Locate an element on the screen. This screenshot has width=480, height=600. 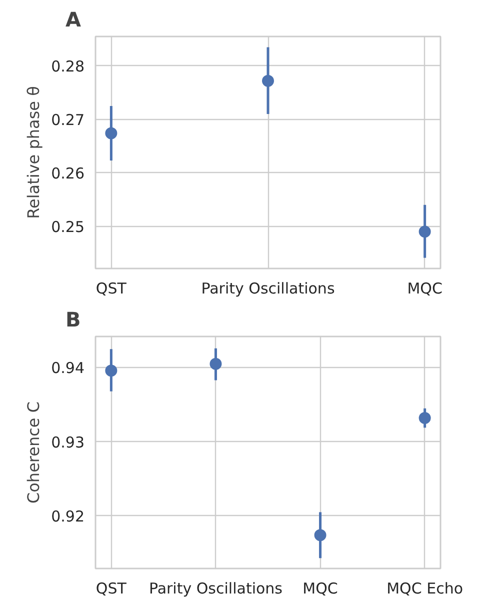
chart-title: A is located at coordinates (74, 20).